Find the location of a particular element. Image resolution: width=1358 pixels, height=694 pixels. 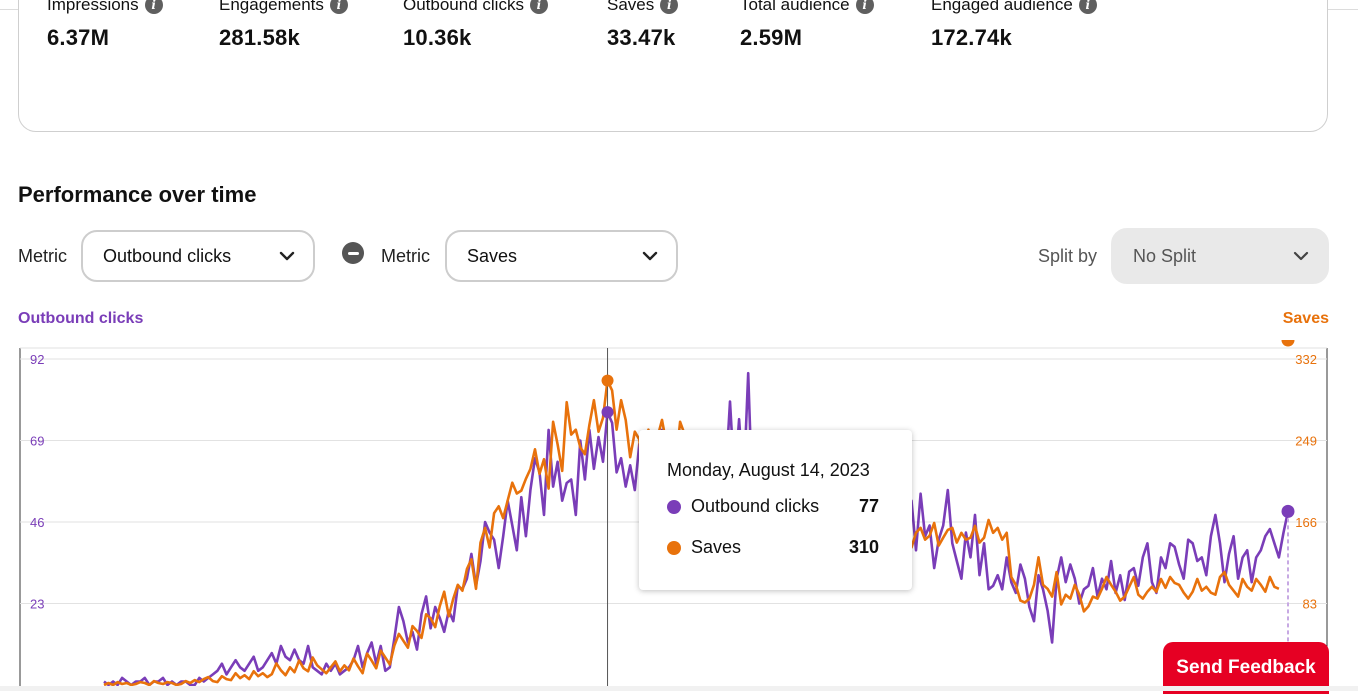

tooltip-row-outbound: Outbound clicks 77 is located at coordinates (773, 506).